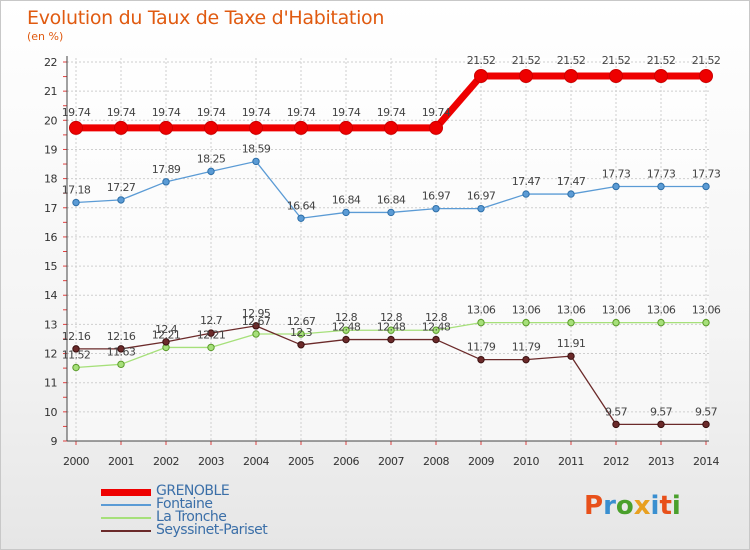  I want to click on x-tick-label: 2008, so click(436, 461).